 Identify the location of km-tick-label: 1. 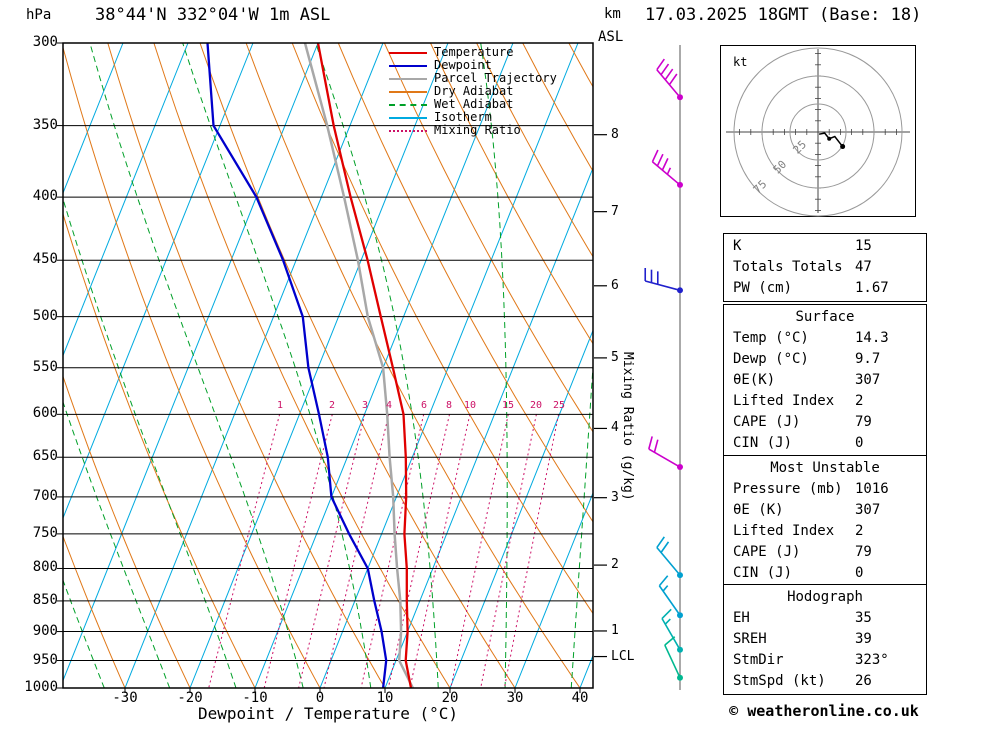
(615, 630).